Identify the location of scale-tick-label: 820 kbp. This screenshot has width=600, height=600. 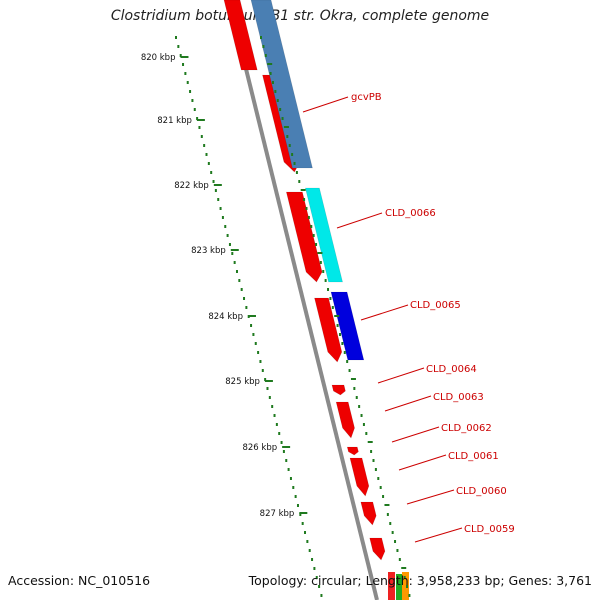
(158, 58).